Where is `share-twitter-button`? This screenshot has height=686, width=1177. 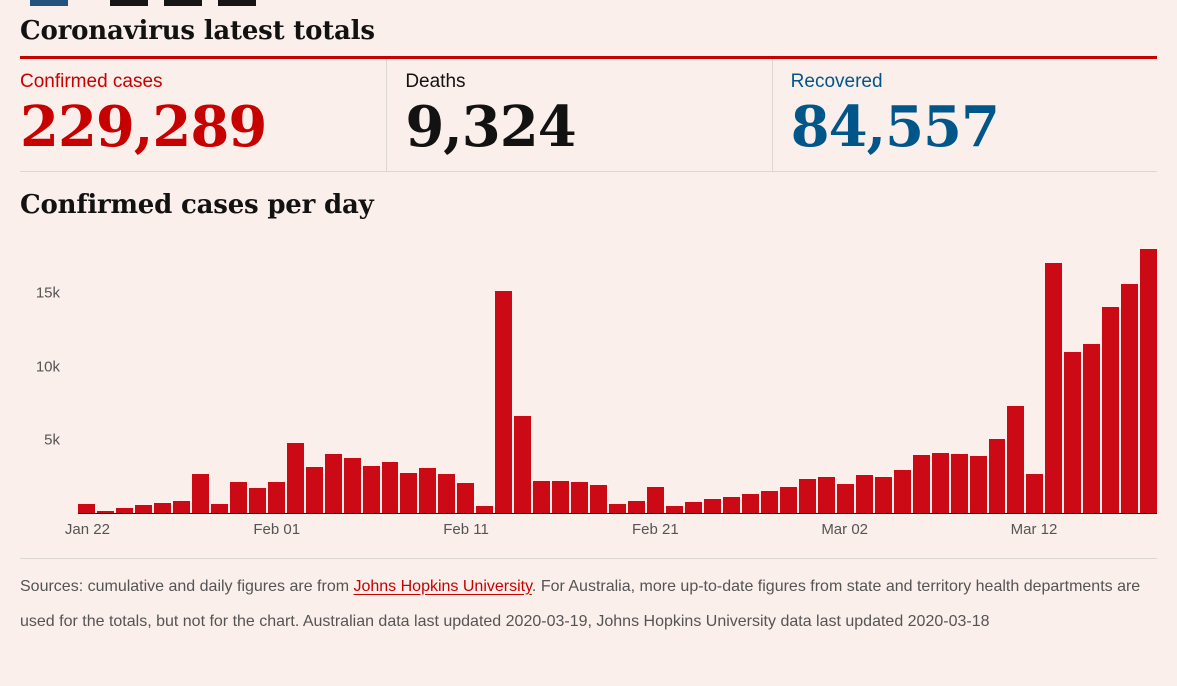
share-twitter-button is located at coordinates (129, 3).